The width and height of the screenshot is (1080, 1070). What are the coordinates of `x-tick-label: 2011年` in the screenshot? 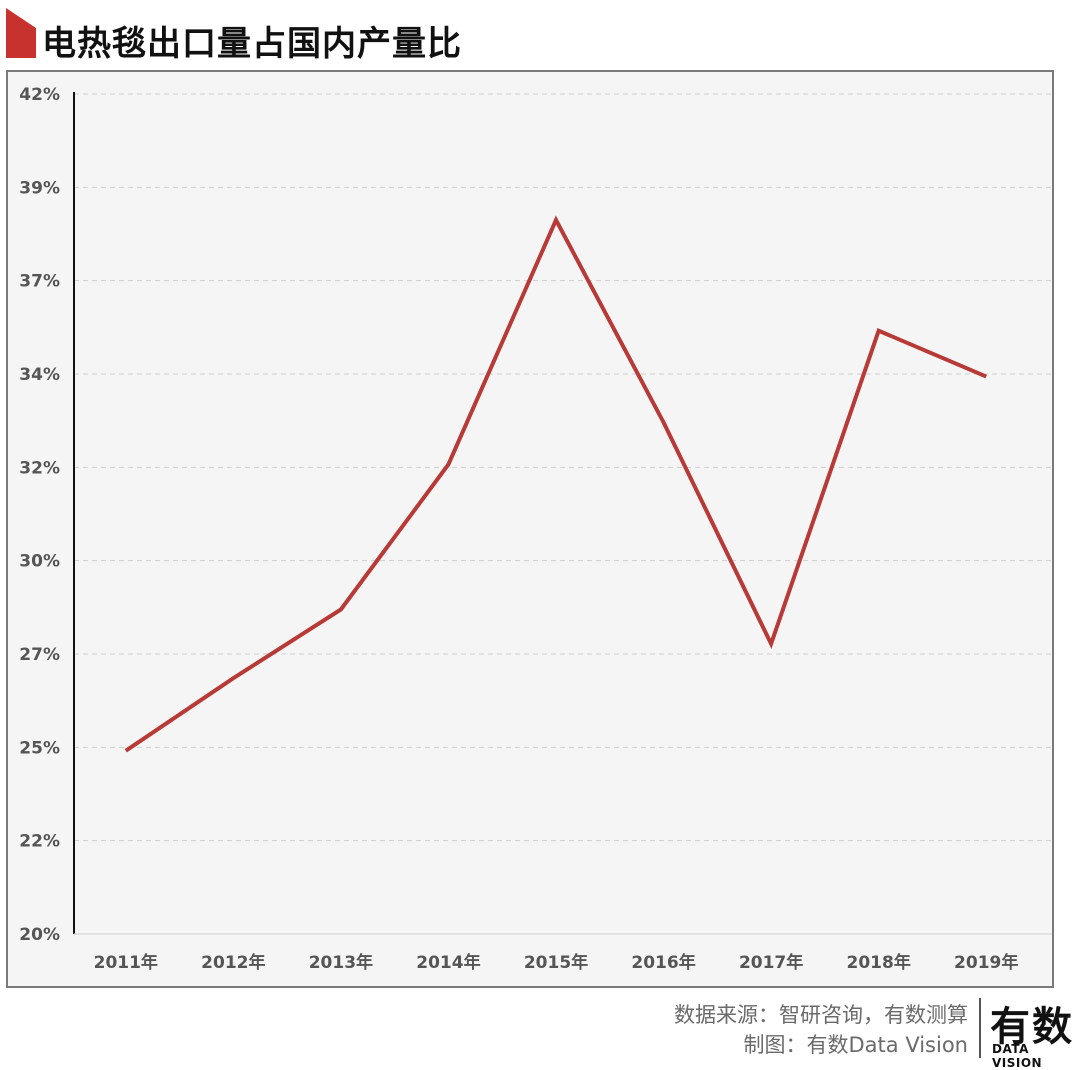 It's located at (126, 962).